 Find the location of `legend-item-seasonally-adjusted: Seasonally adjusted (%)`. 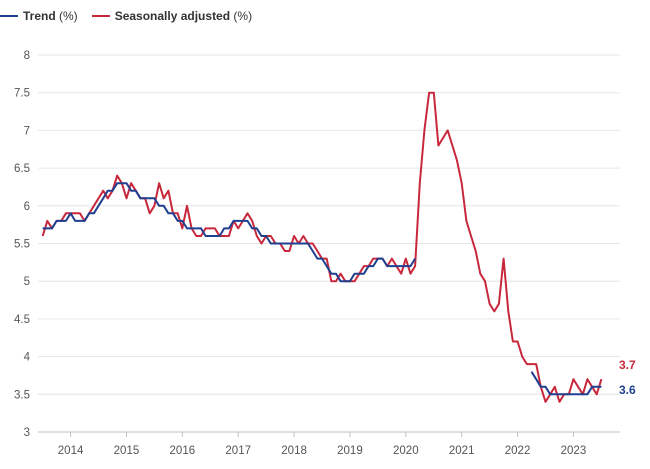

legend-item-seasonally-adjusted: Seasonally adjusted (%) is located at coordinates (171, 16).